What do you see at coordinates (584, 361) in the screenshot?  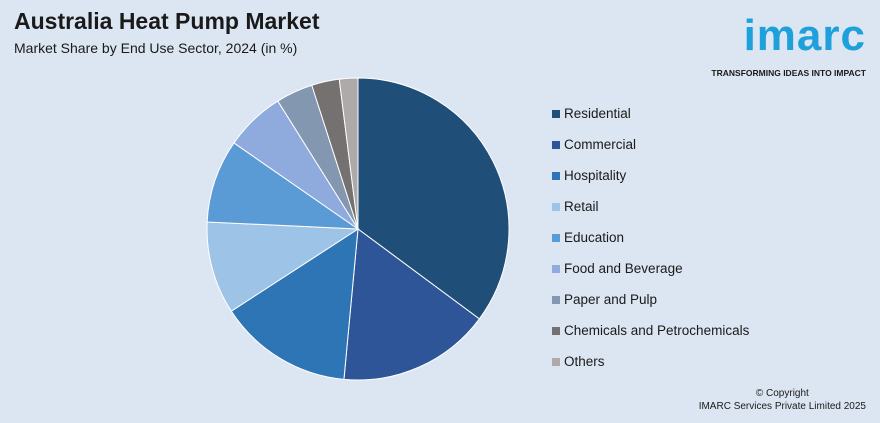 I see `legend-label: Others` at bounding box center [584, 361].